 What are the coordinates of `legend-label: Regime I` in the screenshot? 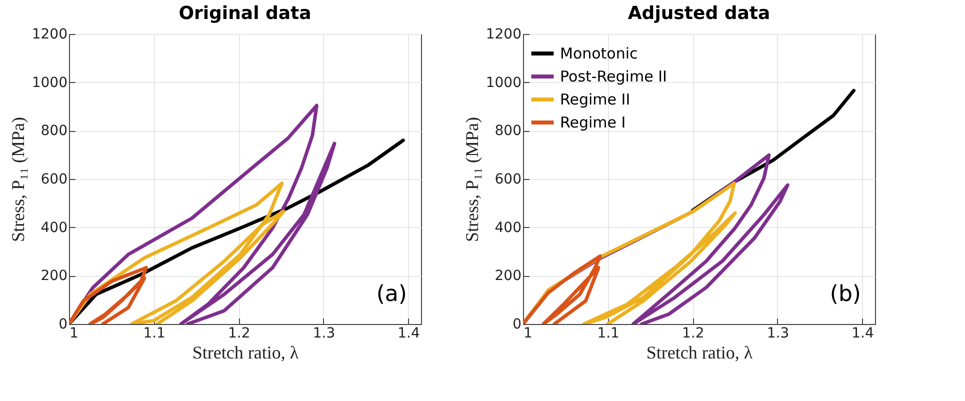 It's located at (593, 123).